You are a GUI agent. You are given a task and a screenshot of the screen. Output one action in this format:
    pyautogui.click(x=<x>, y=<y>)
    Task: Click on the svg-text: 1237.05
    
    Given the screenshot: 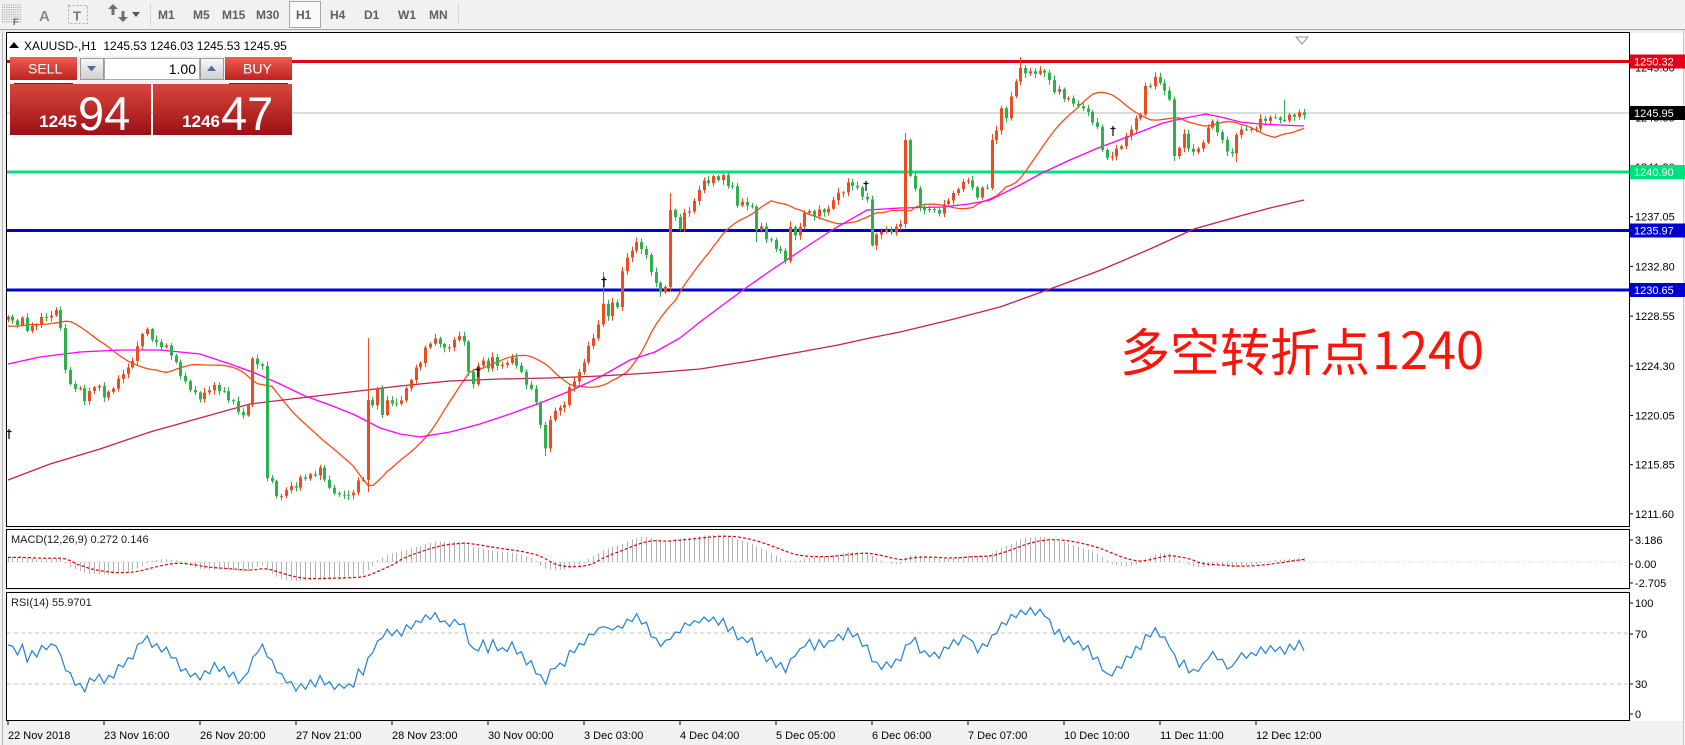 What is the action you would take?
    pyautogui.click(x=1655, y=218)
    